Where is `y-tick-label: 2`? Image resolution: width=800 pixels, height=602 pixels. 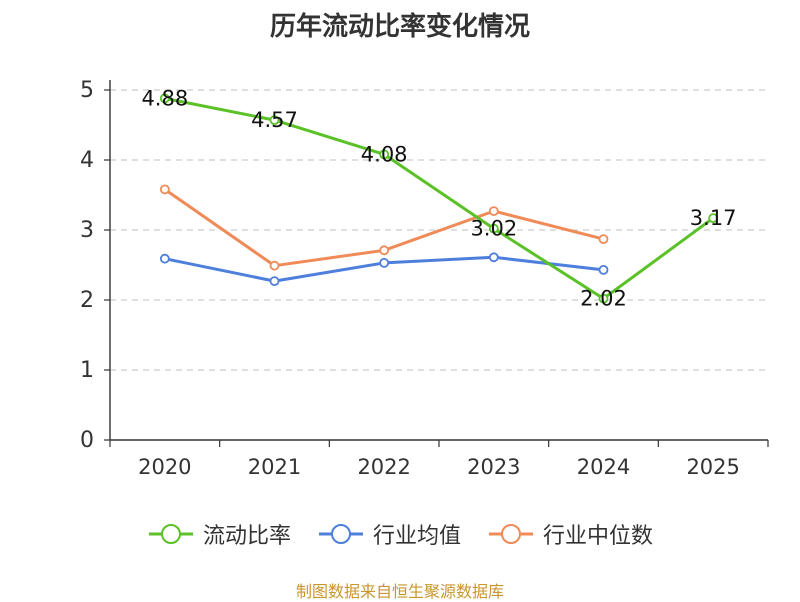 y-tick-label: 2 is located at coordinates (87, 300).